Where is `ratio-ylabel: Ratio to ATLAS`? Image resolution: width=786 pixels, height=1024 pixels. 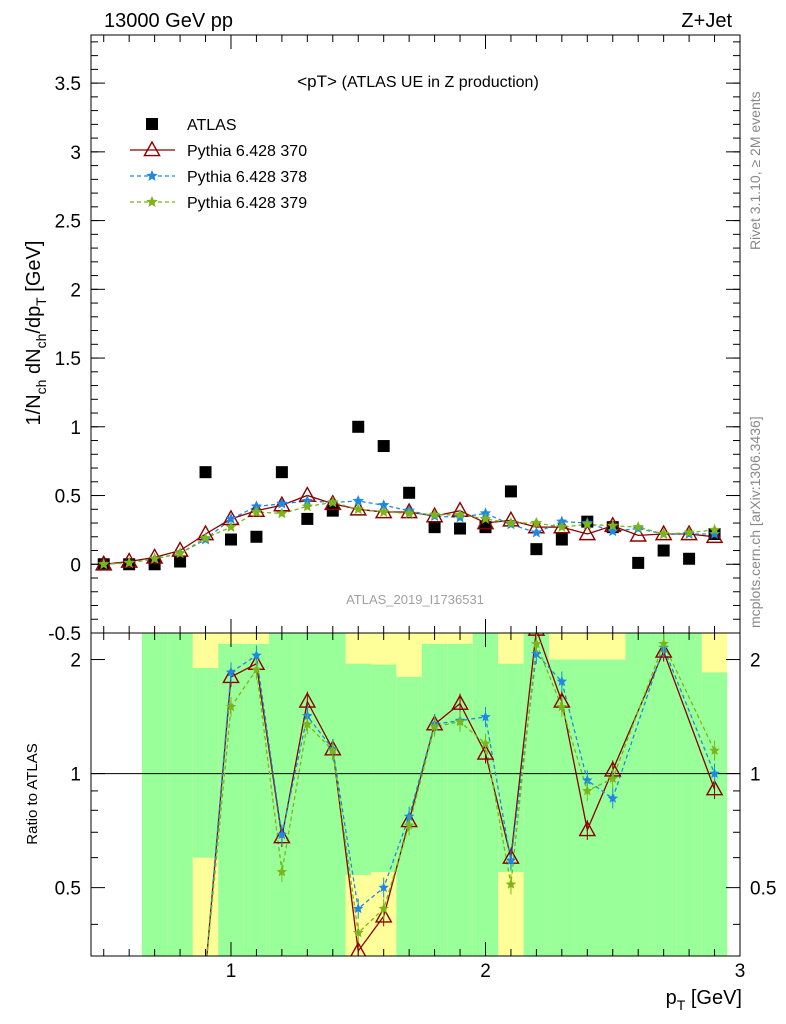 ratio-ylabel: Ratio to ATLAS is located at coordinates (32, 793).